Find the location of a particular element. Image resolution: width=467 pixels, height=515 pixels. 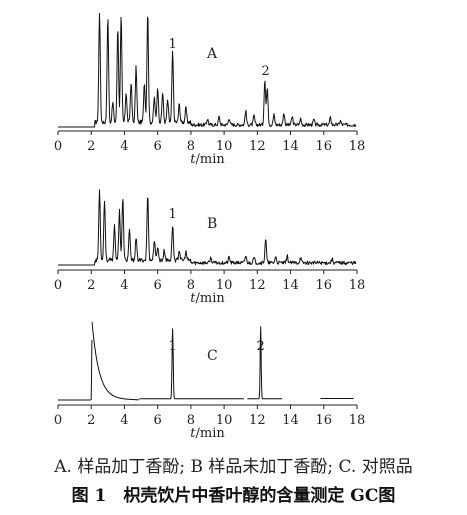

x-axis-label-a: t/min is located at coordinates (207, 159).